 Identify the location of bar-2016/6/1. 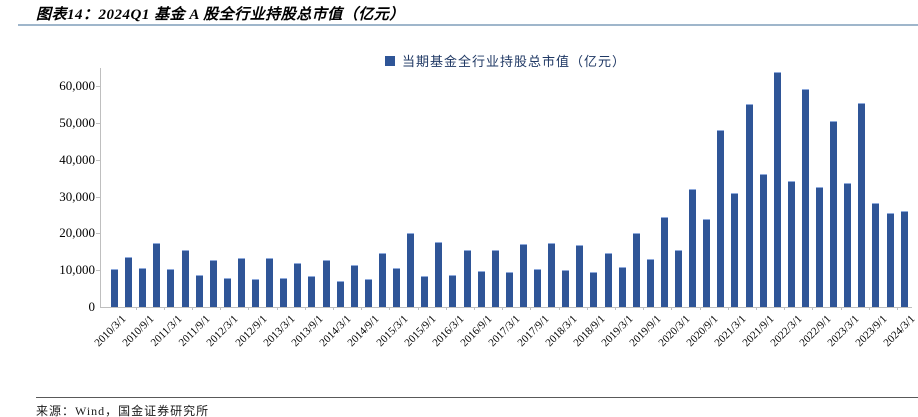
(467, 278).